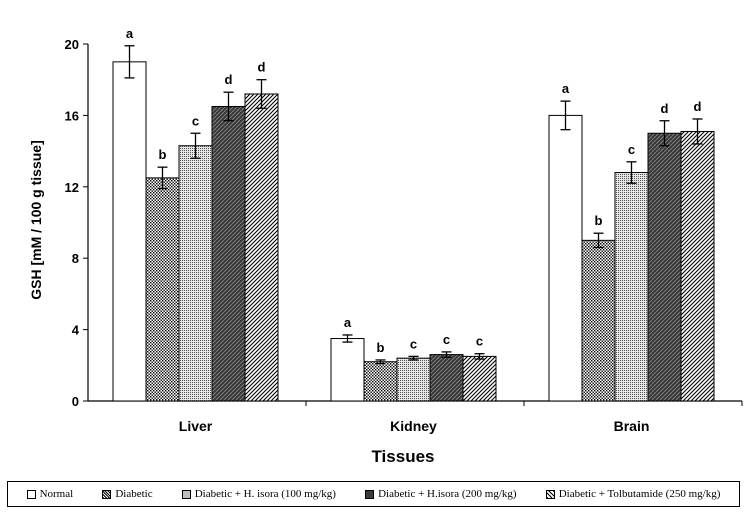 The image size is (754, 526). I want to click on legend-label: Diabetic + H. isora (100 mg/kg), so click(265, 494).